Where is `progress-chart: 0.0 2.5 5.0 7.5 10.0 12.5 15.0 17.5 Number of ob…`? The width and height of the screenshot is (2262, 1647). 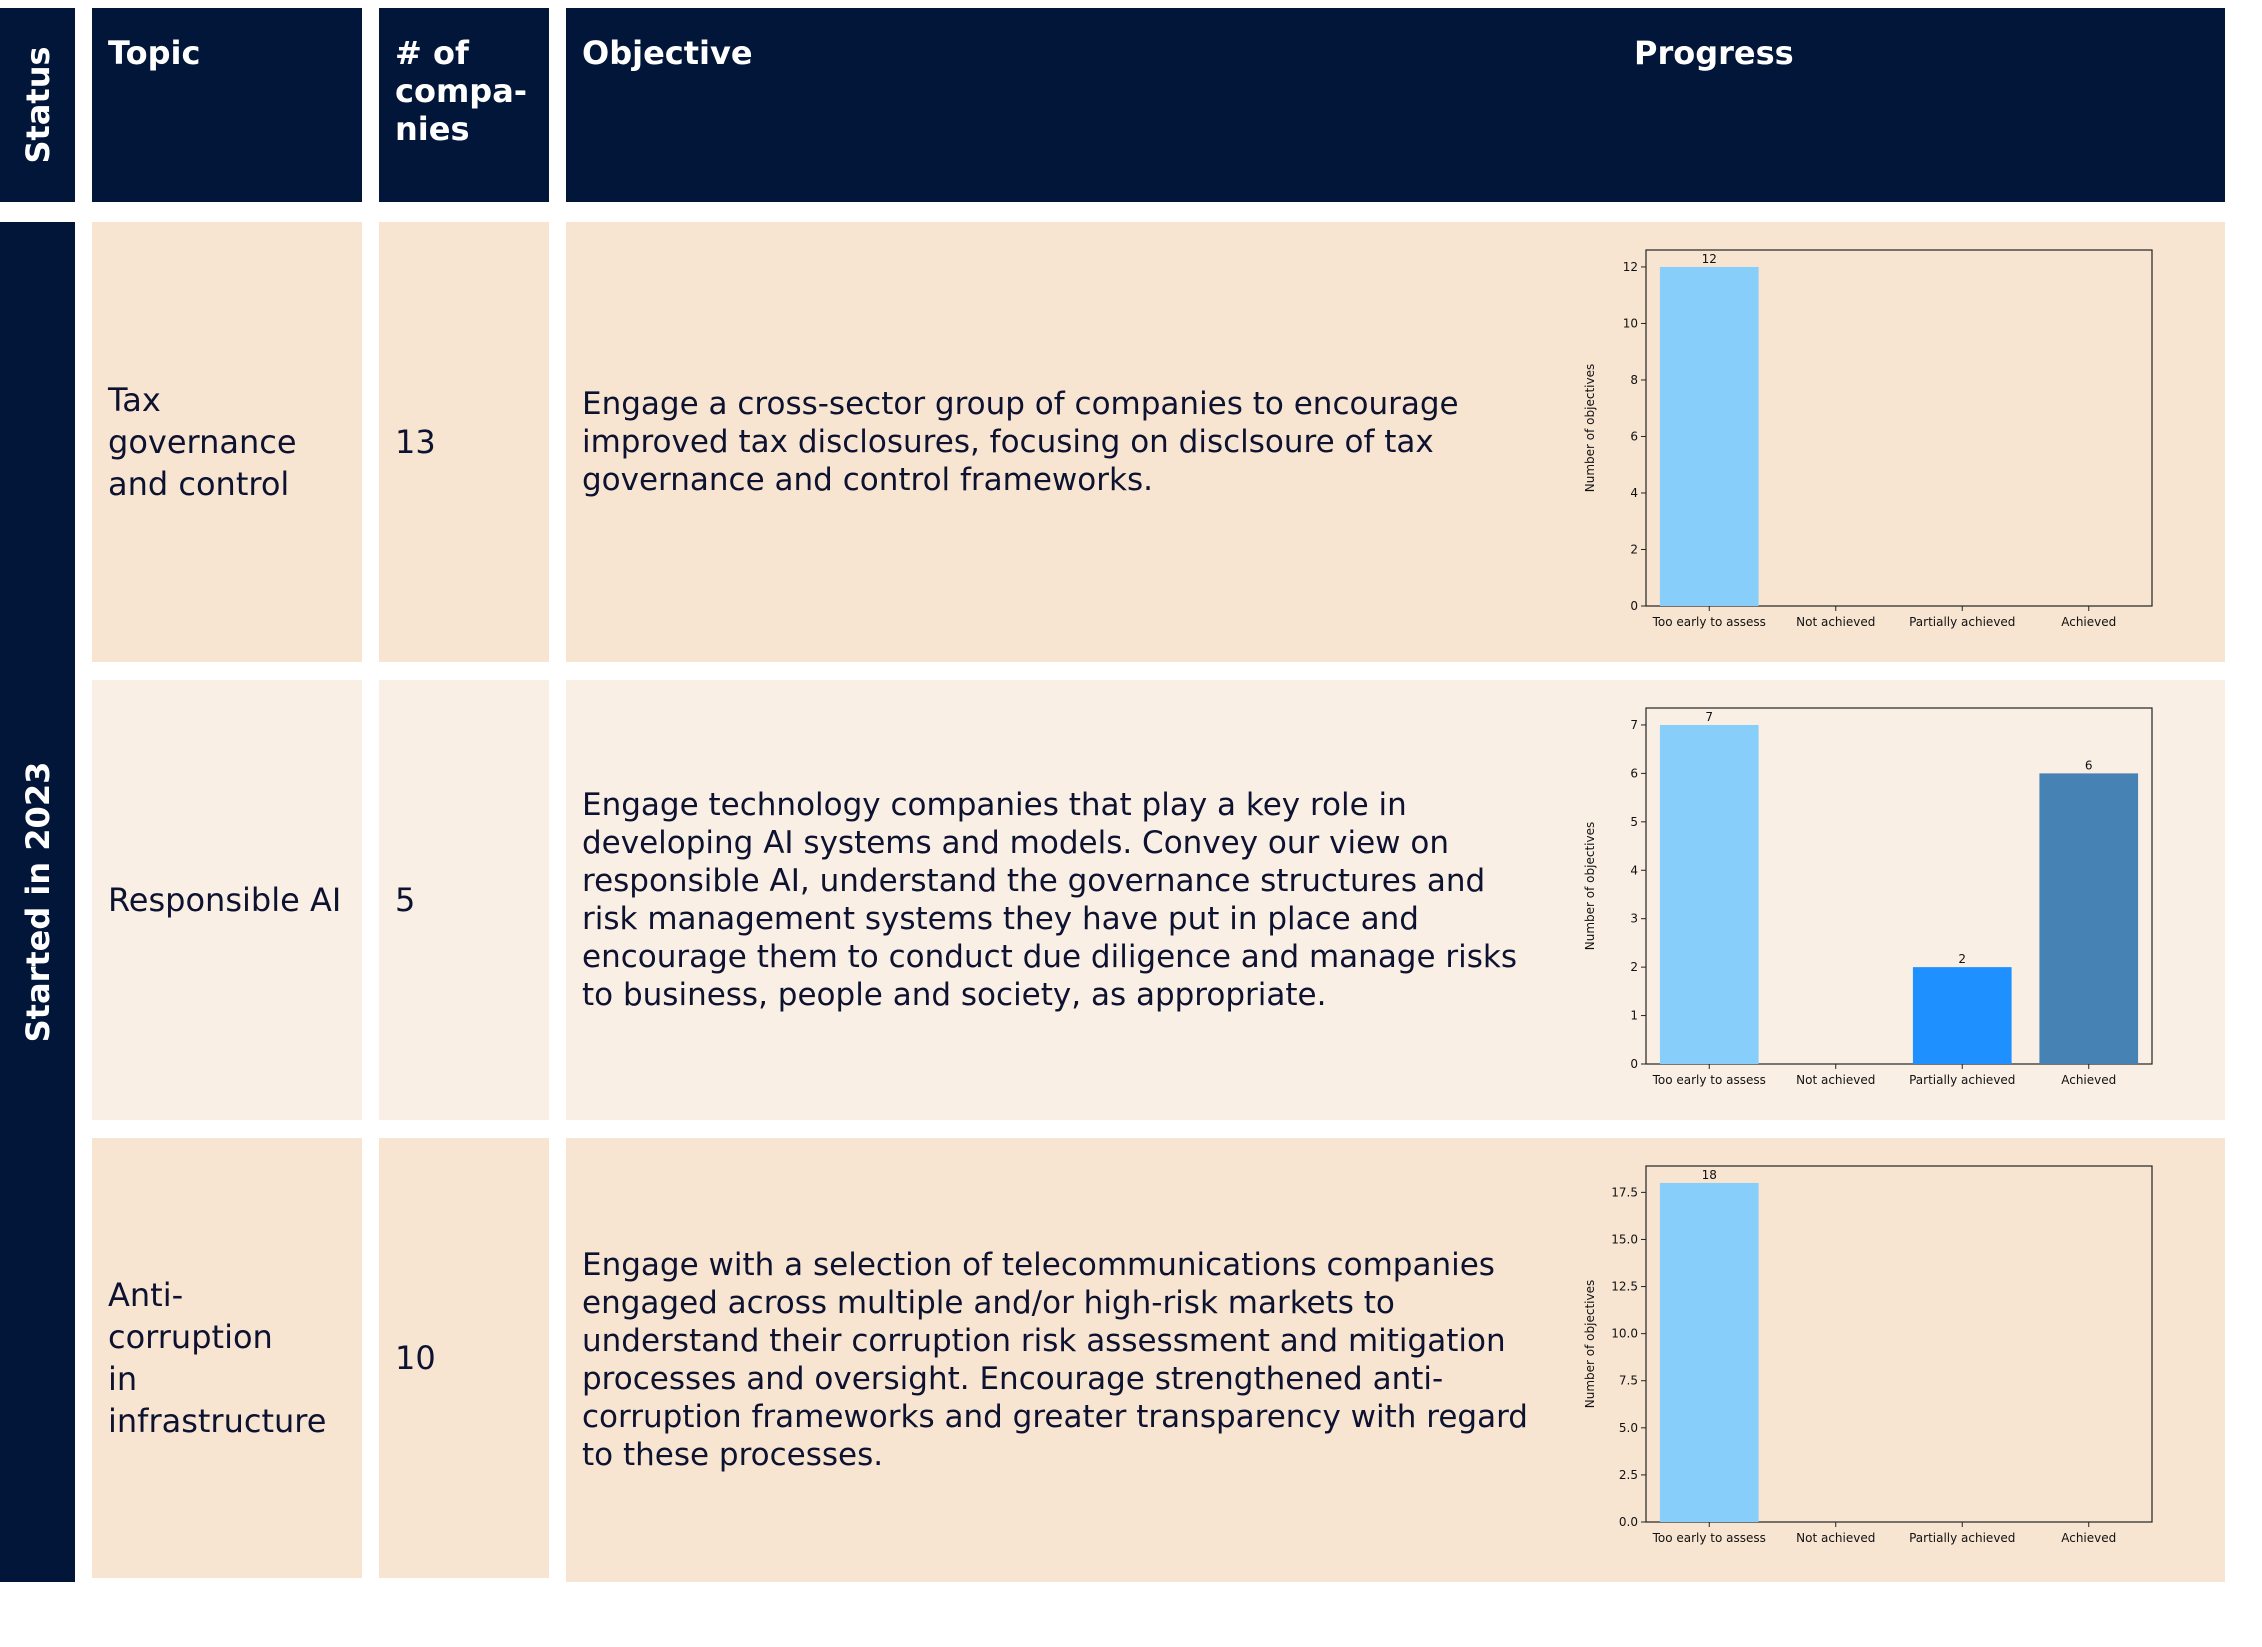
progress-chart: 0.0 2.5 5.0 7.5 10.0 12.5 15.0 17.5 Number of ob… is located at coordinates (1868, 1355).